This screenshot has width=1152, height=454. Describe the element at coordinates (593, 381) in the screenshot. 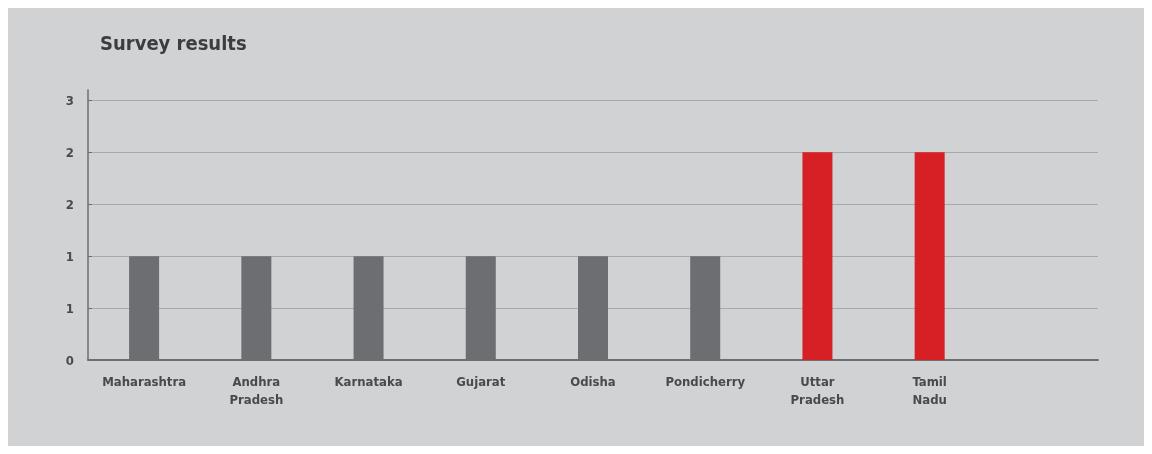

I see `x-tick-label: Odisha` at that location.